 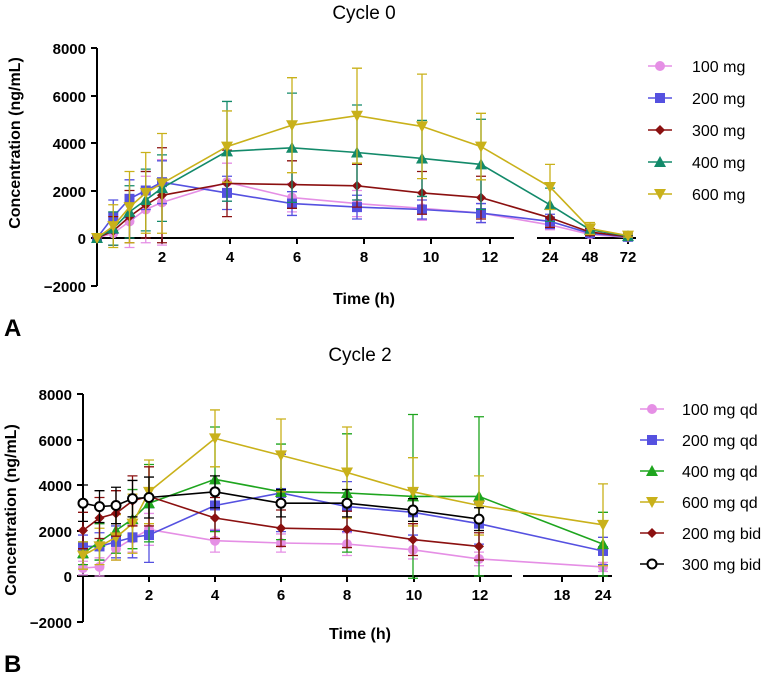 What do you see at coordinates (378, 590) in the screenshot?
I see `panel-b-x-ticks: 2 4 6 8 10 12 18 24` at bounding box center [378, 590].